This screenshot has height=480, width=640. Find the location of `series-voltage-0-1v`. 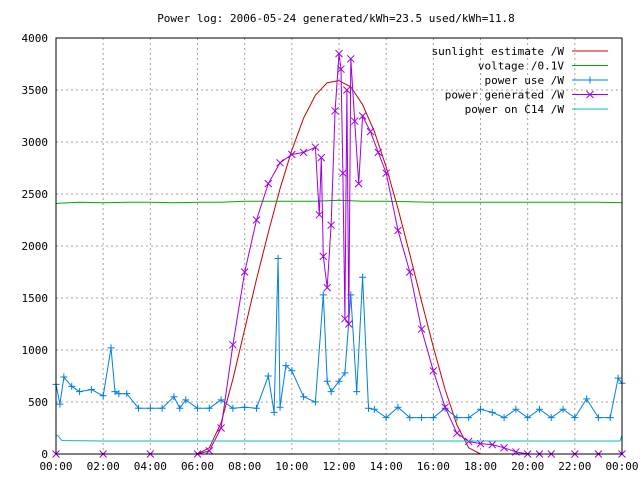

series-voltage-0-1v is located at coordinates (339, 201).